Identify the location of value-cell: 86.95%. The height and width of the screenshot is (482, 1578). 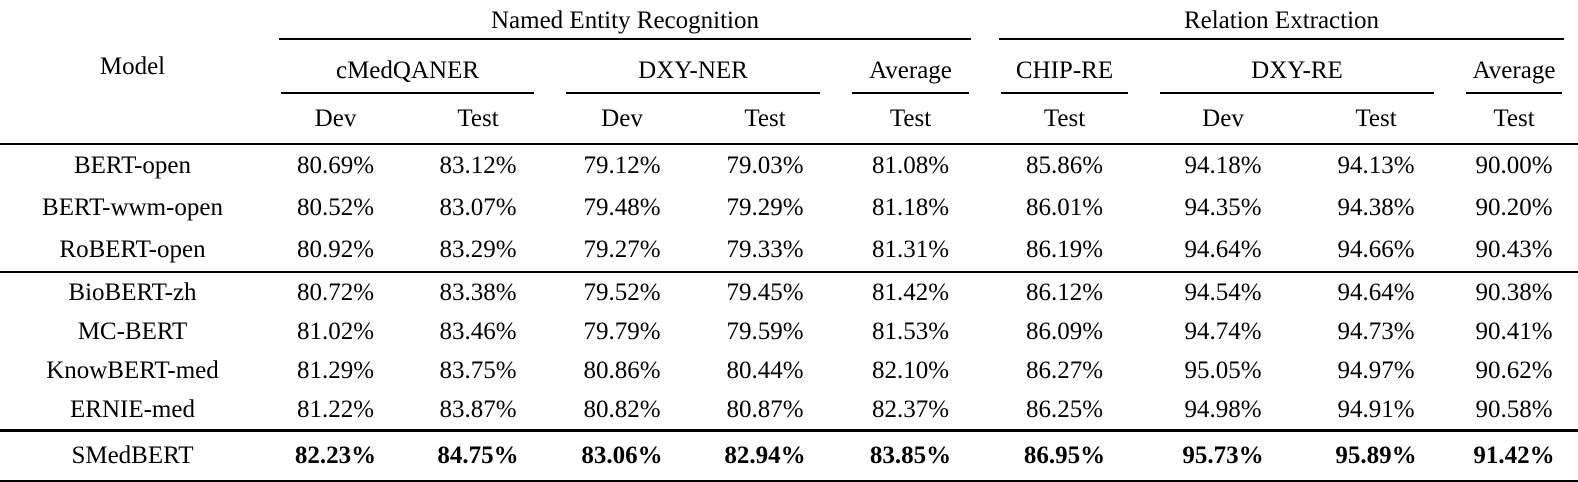
(1064, 456).